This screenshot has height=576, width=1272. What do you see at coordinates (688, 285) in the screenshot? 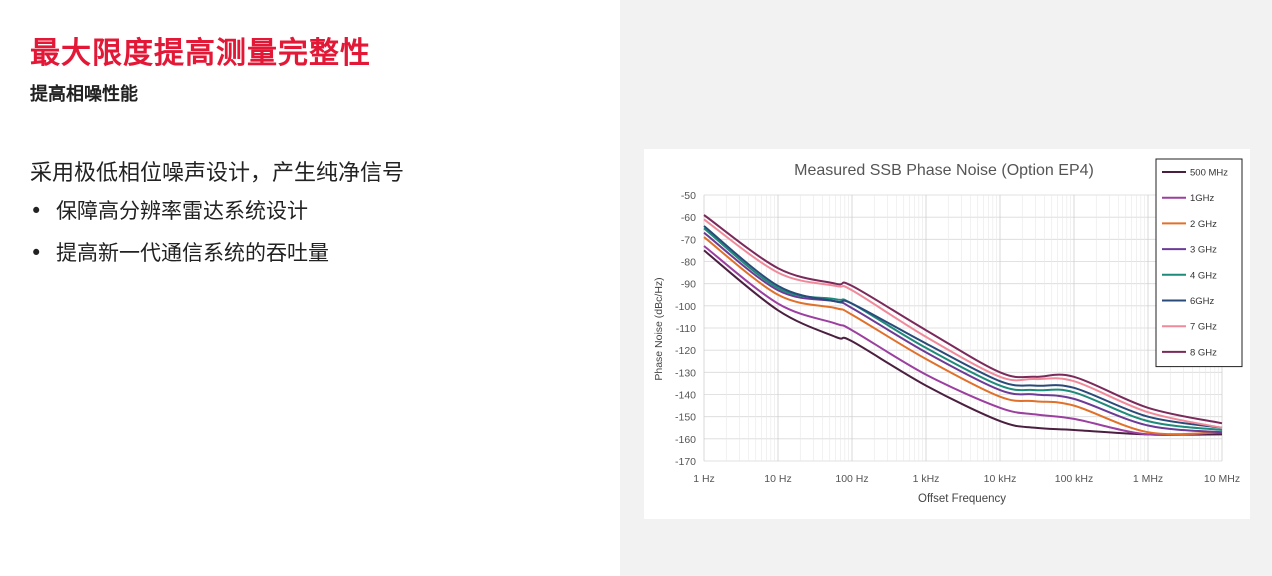
I see `y-tick-label: -90` at bounding box center [688, 285].